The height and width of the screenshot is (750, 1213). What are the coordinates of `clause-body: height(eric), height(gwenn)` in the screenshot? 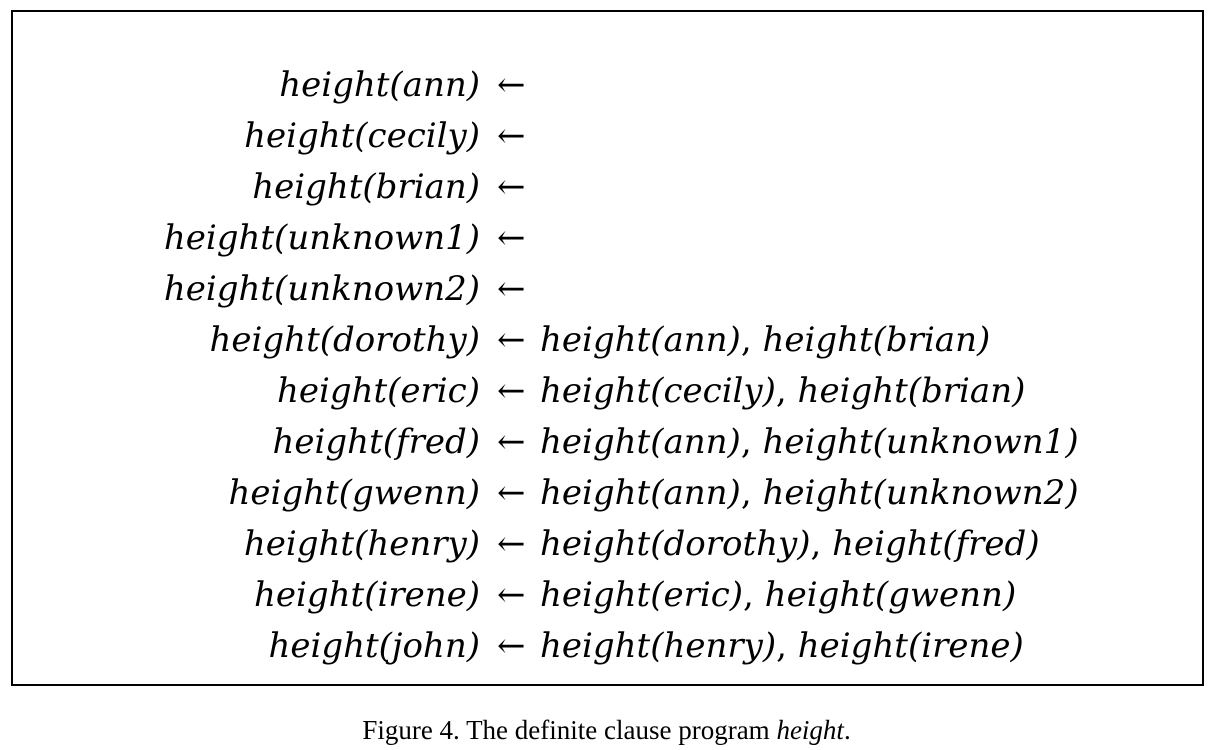 It's located at (778, 595).